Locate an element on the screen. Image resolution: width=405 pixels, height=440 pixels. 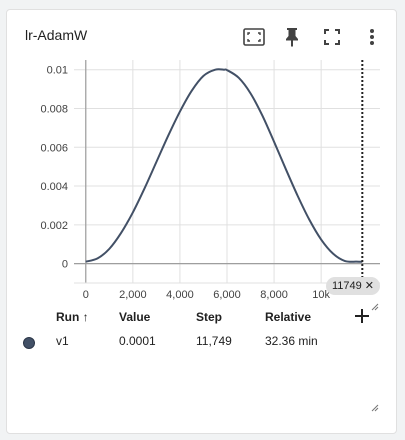
header-run: Run ↑ is located at coordinates (72, 317).